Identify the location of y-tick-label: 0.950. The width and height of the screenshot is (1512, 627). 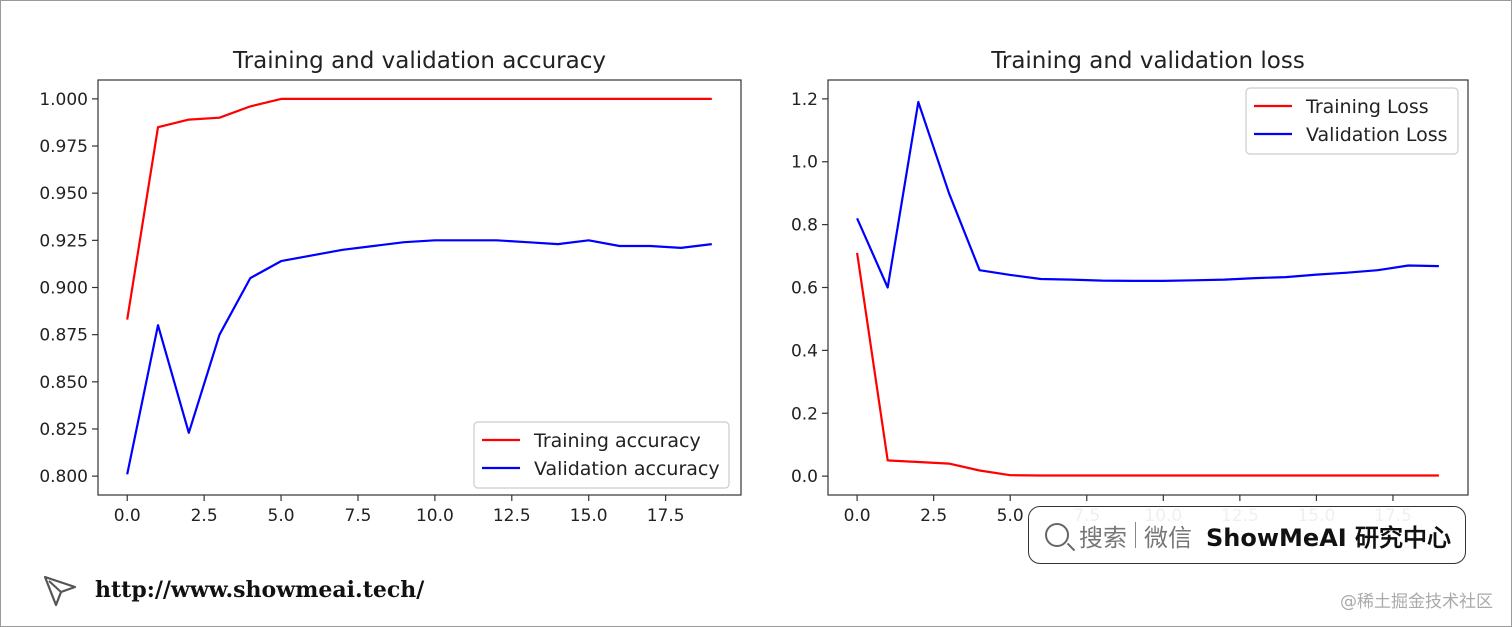
(63, 194).